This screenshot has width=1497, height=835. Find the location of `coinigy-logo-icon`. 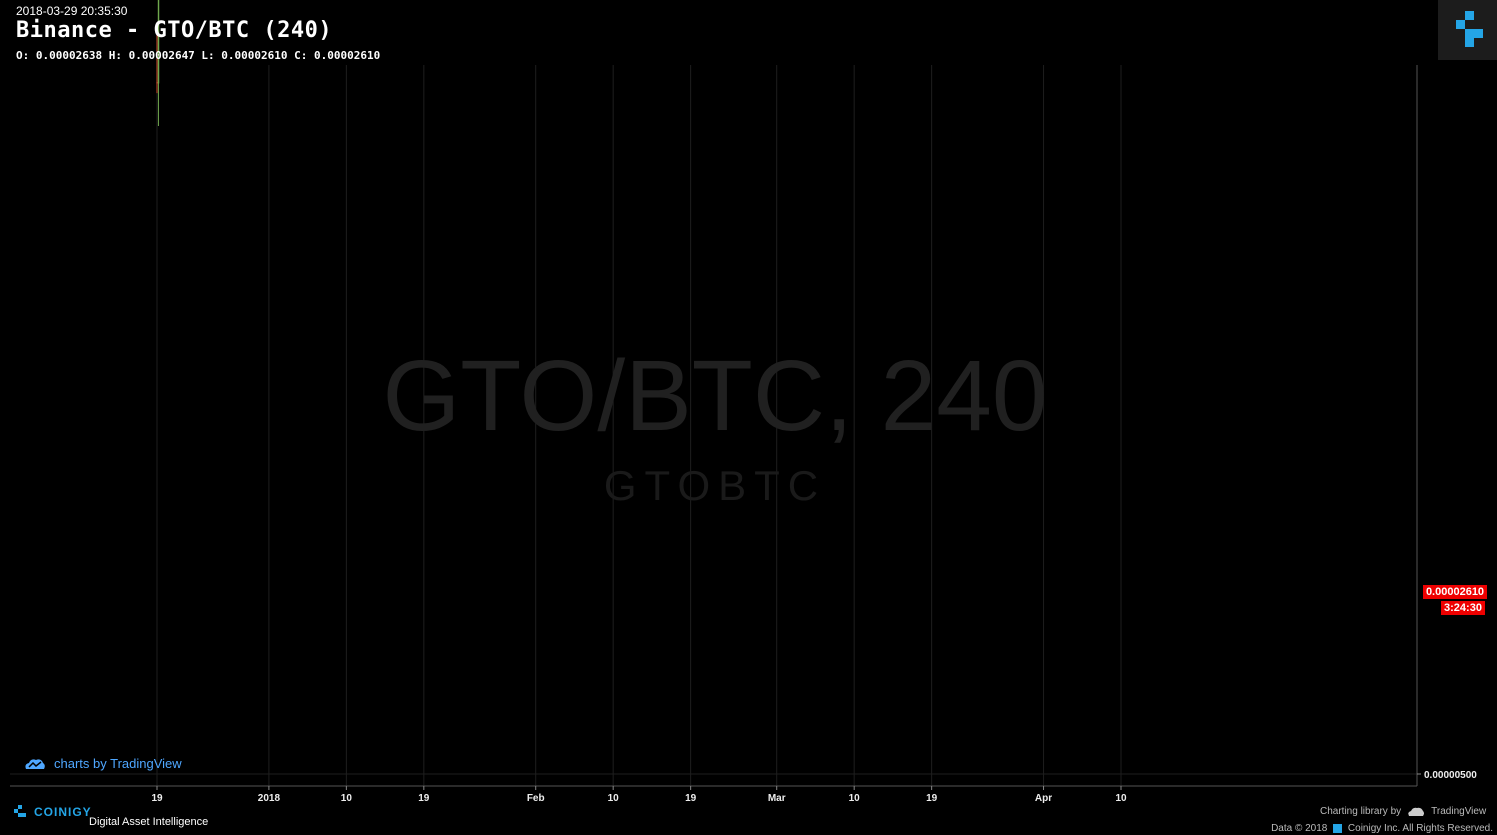

coinigy-logo-icon is located at coordinates (1469, 29).